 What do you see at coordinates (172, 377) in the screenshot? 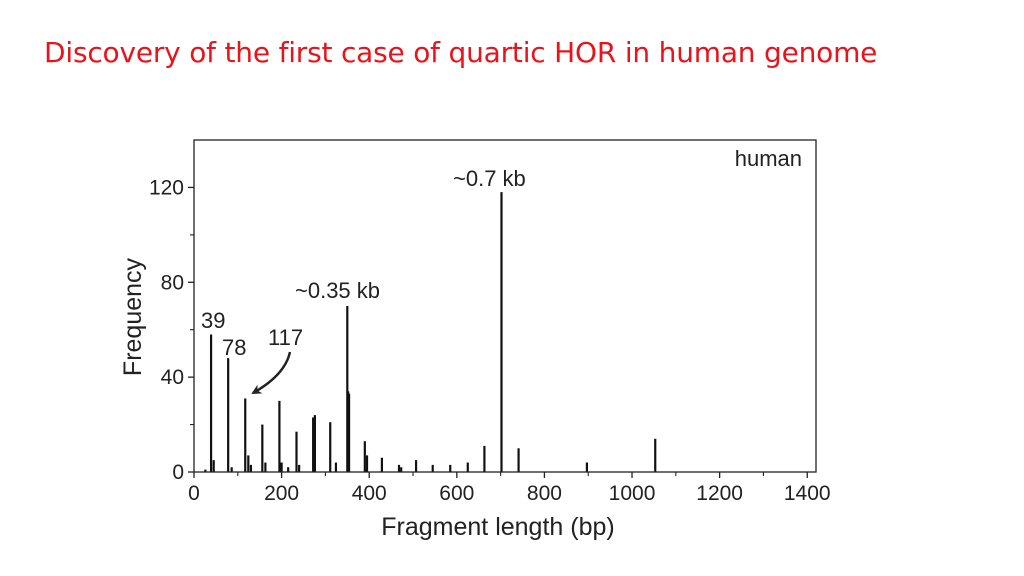
I see `y-tick-label: 40` at bounding box center [172, 377].